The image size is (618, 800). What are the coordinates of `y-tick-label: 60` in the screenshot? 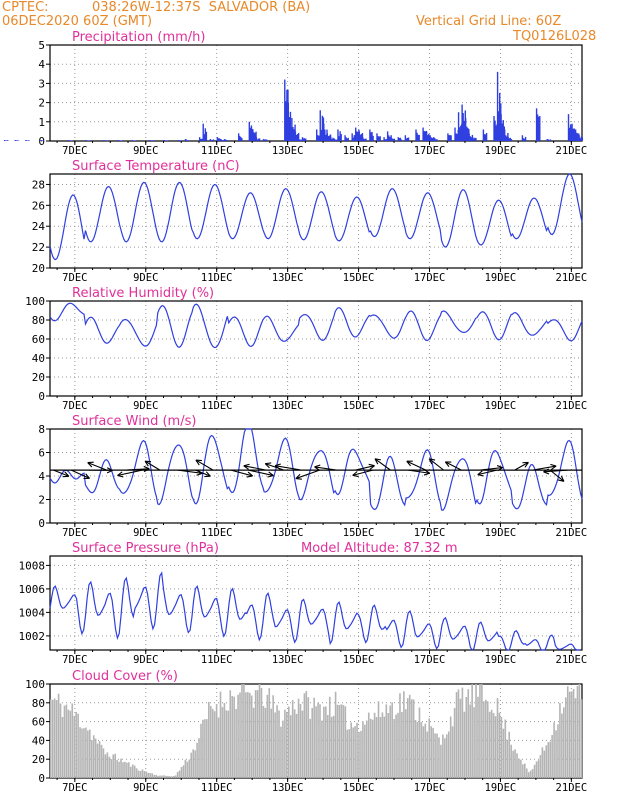 It's located at (38, 339).